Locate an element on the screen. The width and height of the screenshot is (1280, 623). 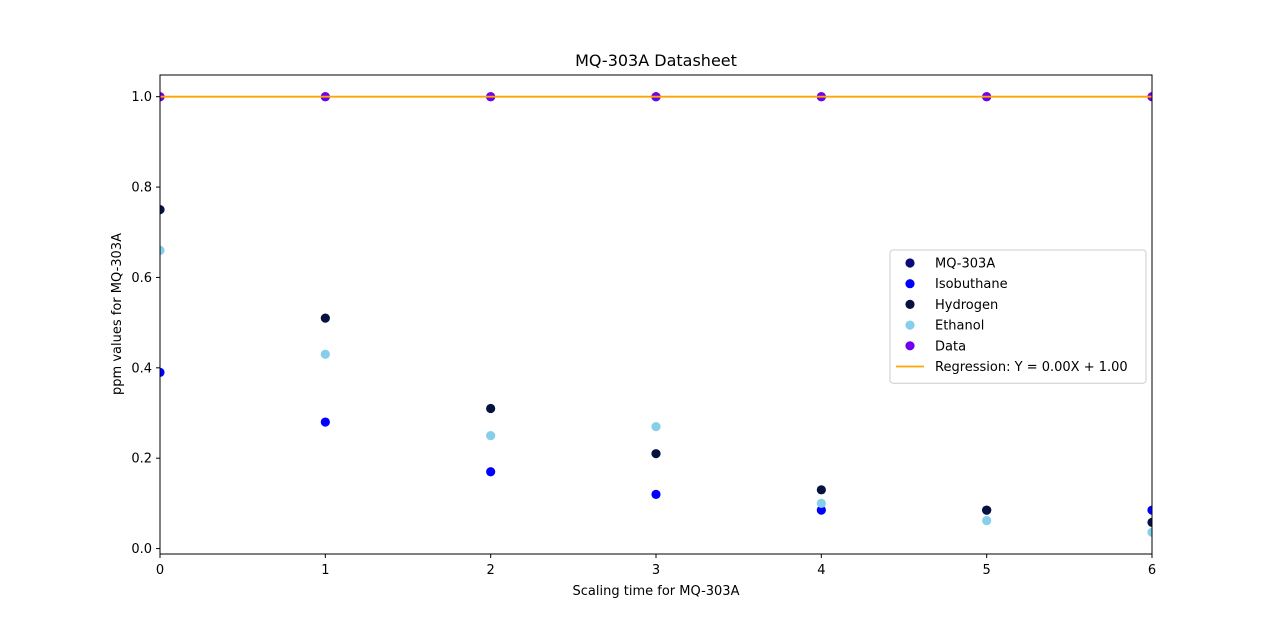
x-tick-label: 5 is located at coordinates (987, 570).